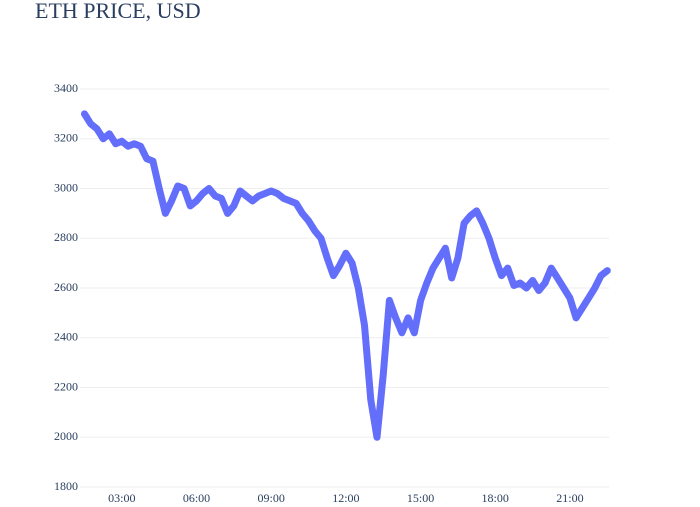 The height and width of the screenshot is (507, 700). What do you see at coordinates (66, 237) in the screenshot?
I see `y-tick-label: 2800` at bounding box center [66, 237].